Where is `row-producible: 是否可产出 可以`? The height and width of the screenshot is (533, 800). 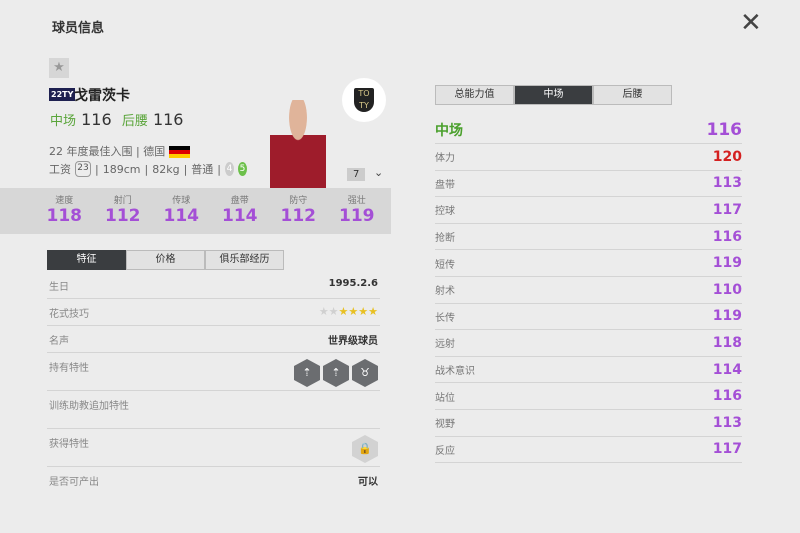 row-producible: 是否可产出 可以 is located at coordinates (213, 482).